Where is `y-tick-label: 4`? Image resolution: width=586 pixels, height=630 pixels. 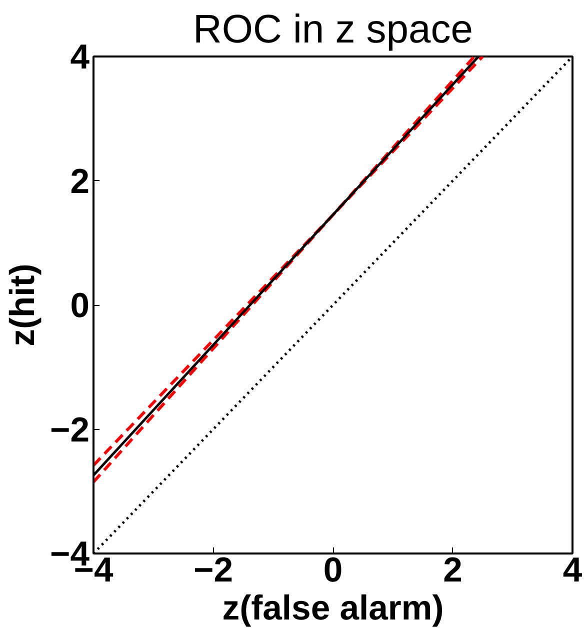
y-tick-label: 4 is located at coordinates (80, 57).